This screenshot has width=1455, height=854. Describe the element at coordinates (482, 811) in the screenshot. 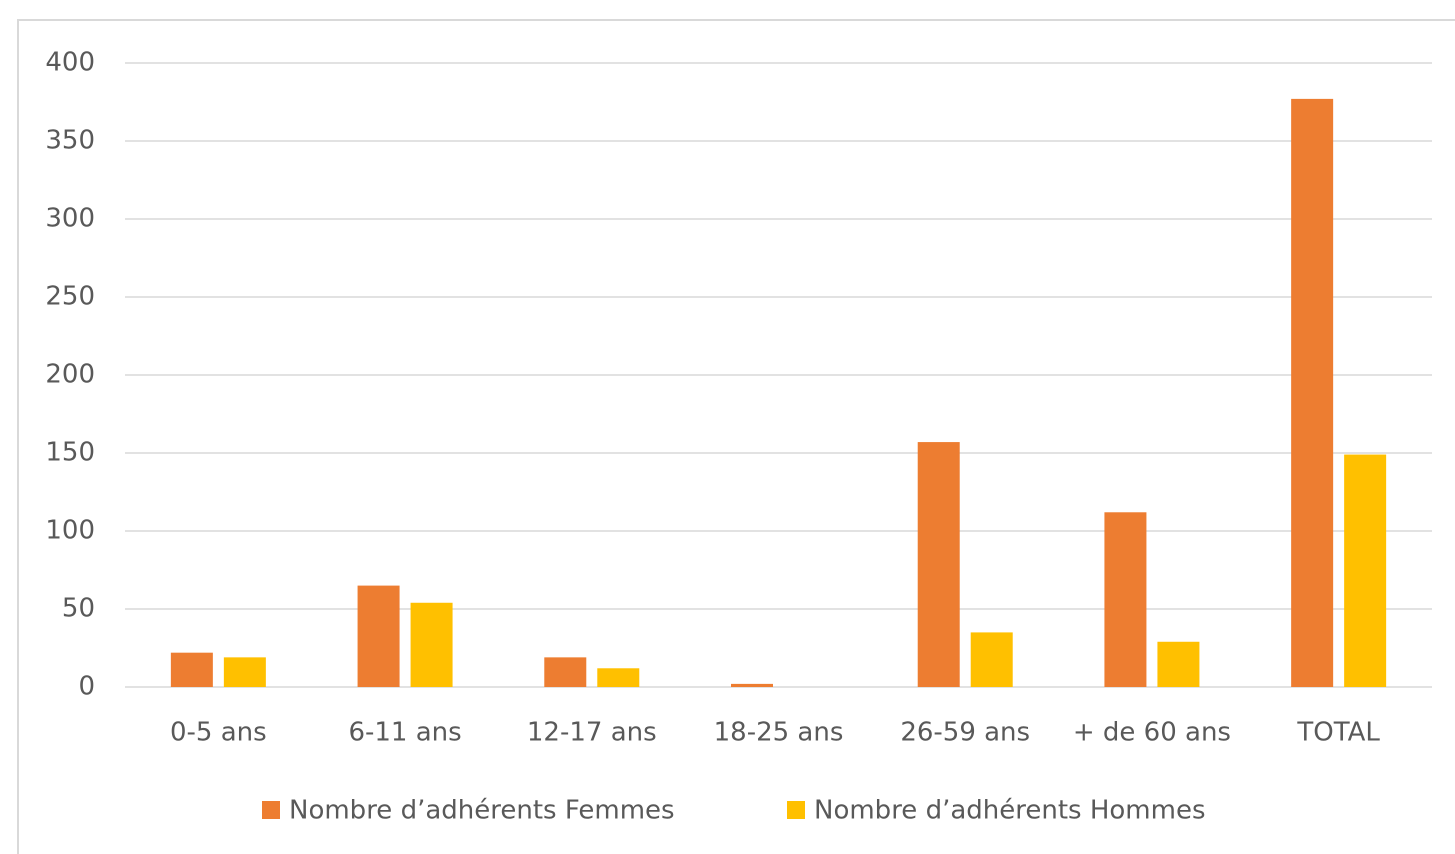

I see `legend-label: Nombre d’adhérents Femmes` at that location.